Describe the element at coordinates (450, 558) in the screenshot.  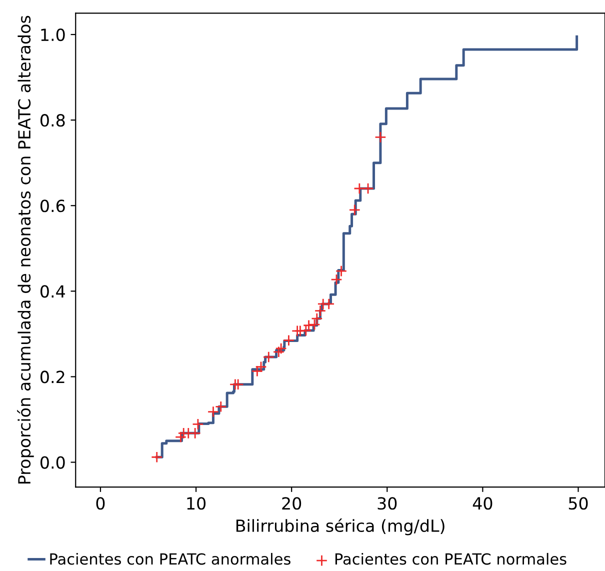
I see `legend-label: Pacientes con PEATC normales` at that location.